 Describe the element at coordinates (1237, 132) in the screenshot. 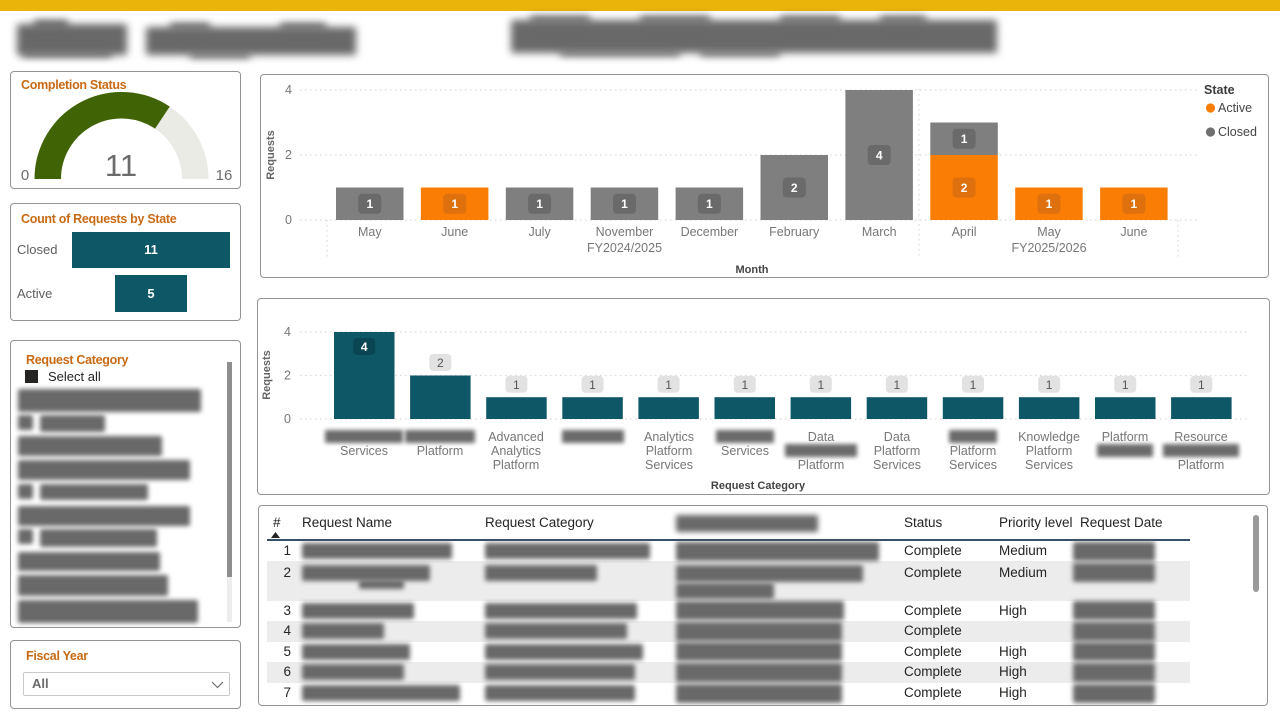

I see `svg-text: Closed` at that location.